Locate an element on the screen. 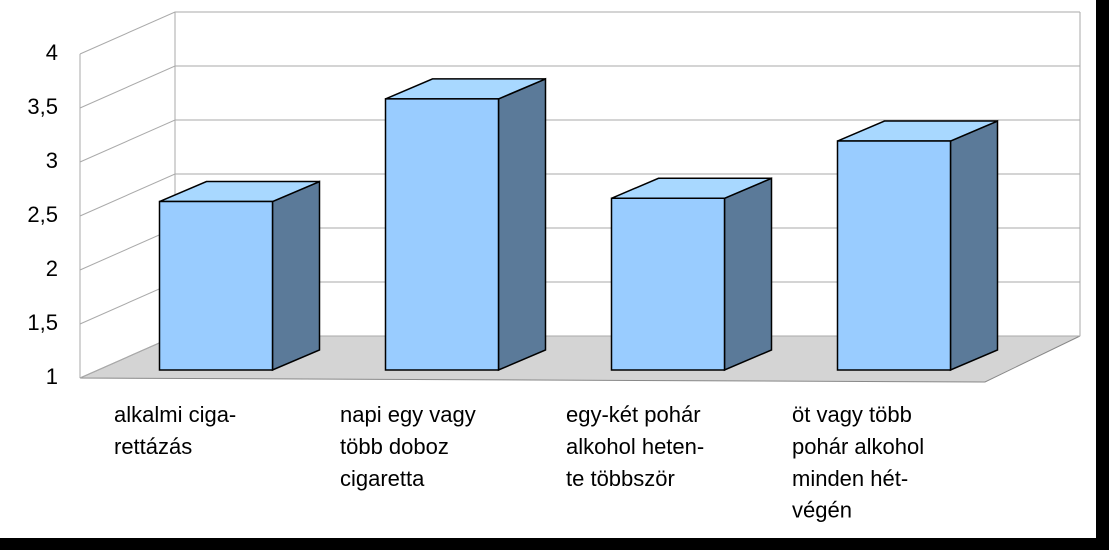 This screenshot has width=1109, height=550. y-tick-label: 2 is located at coordinates (52, 268).